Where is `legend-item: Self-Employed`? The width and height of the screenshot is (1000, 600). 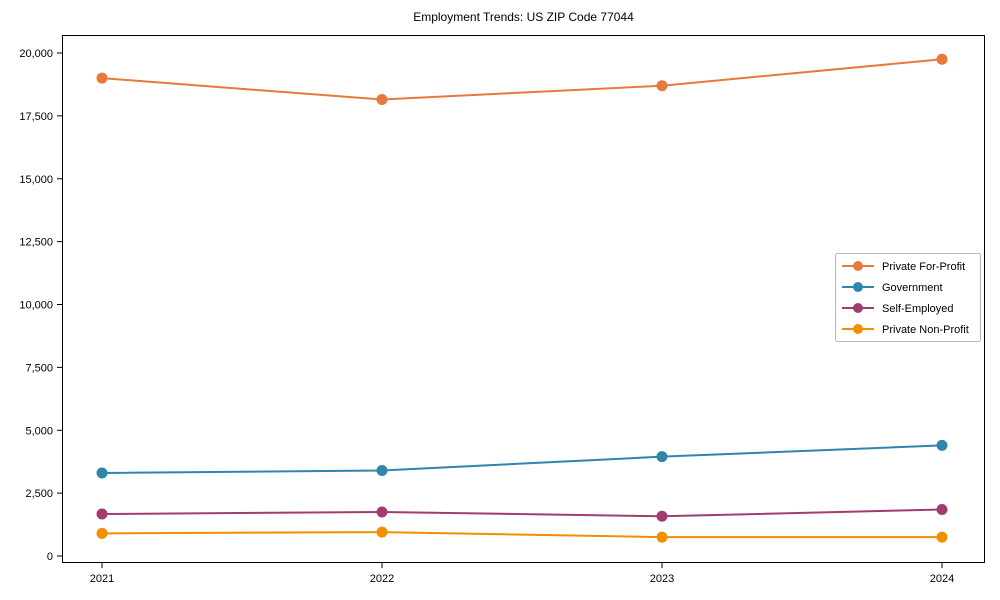 legend-item: Self-Employed is located at coordinates (898, 309).